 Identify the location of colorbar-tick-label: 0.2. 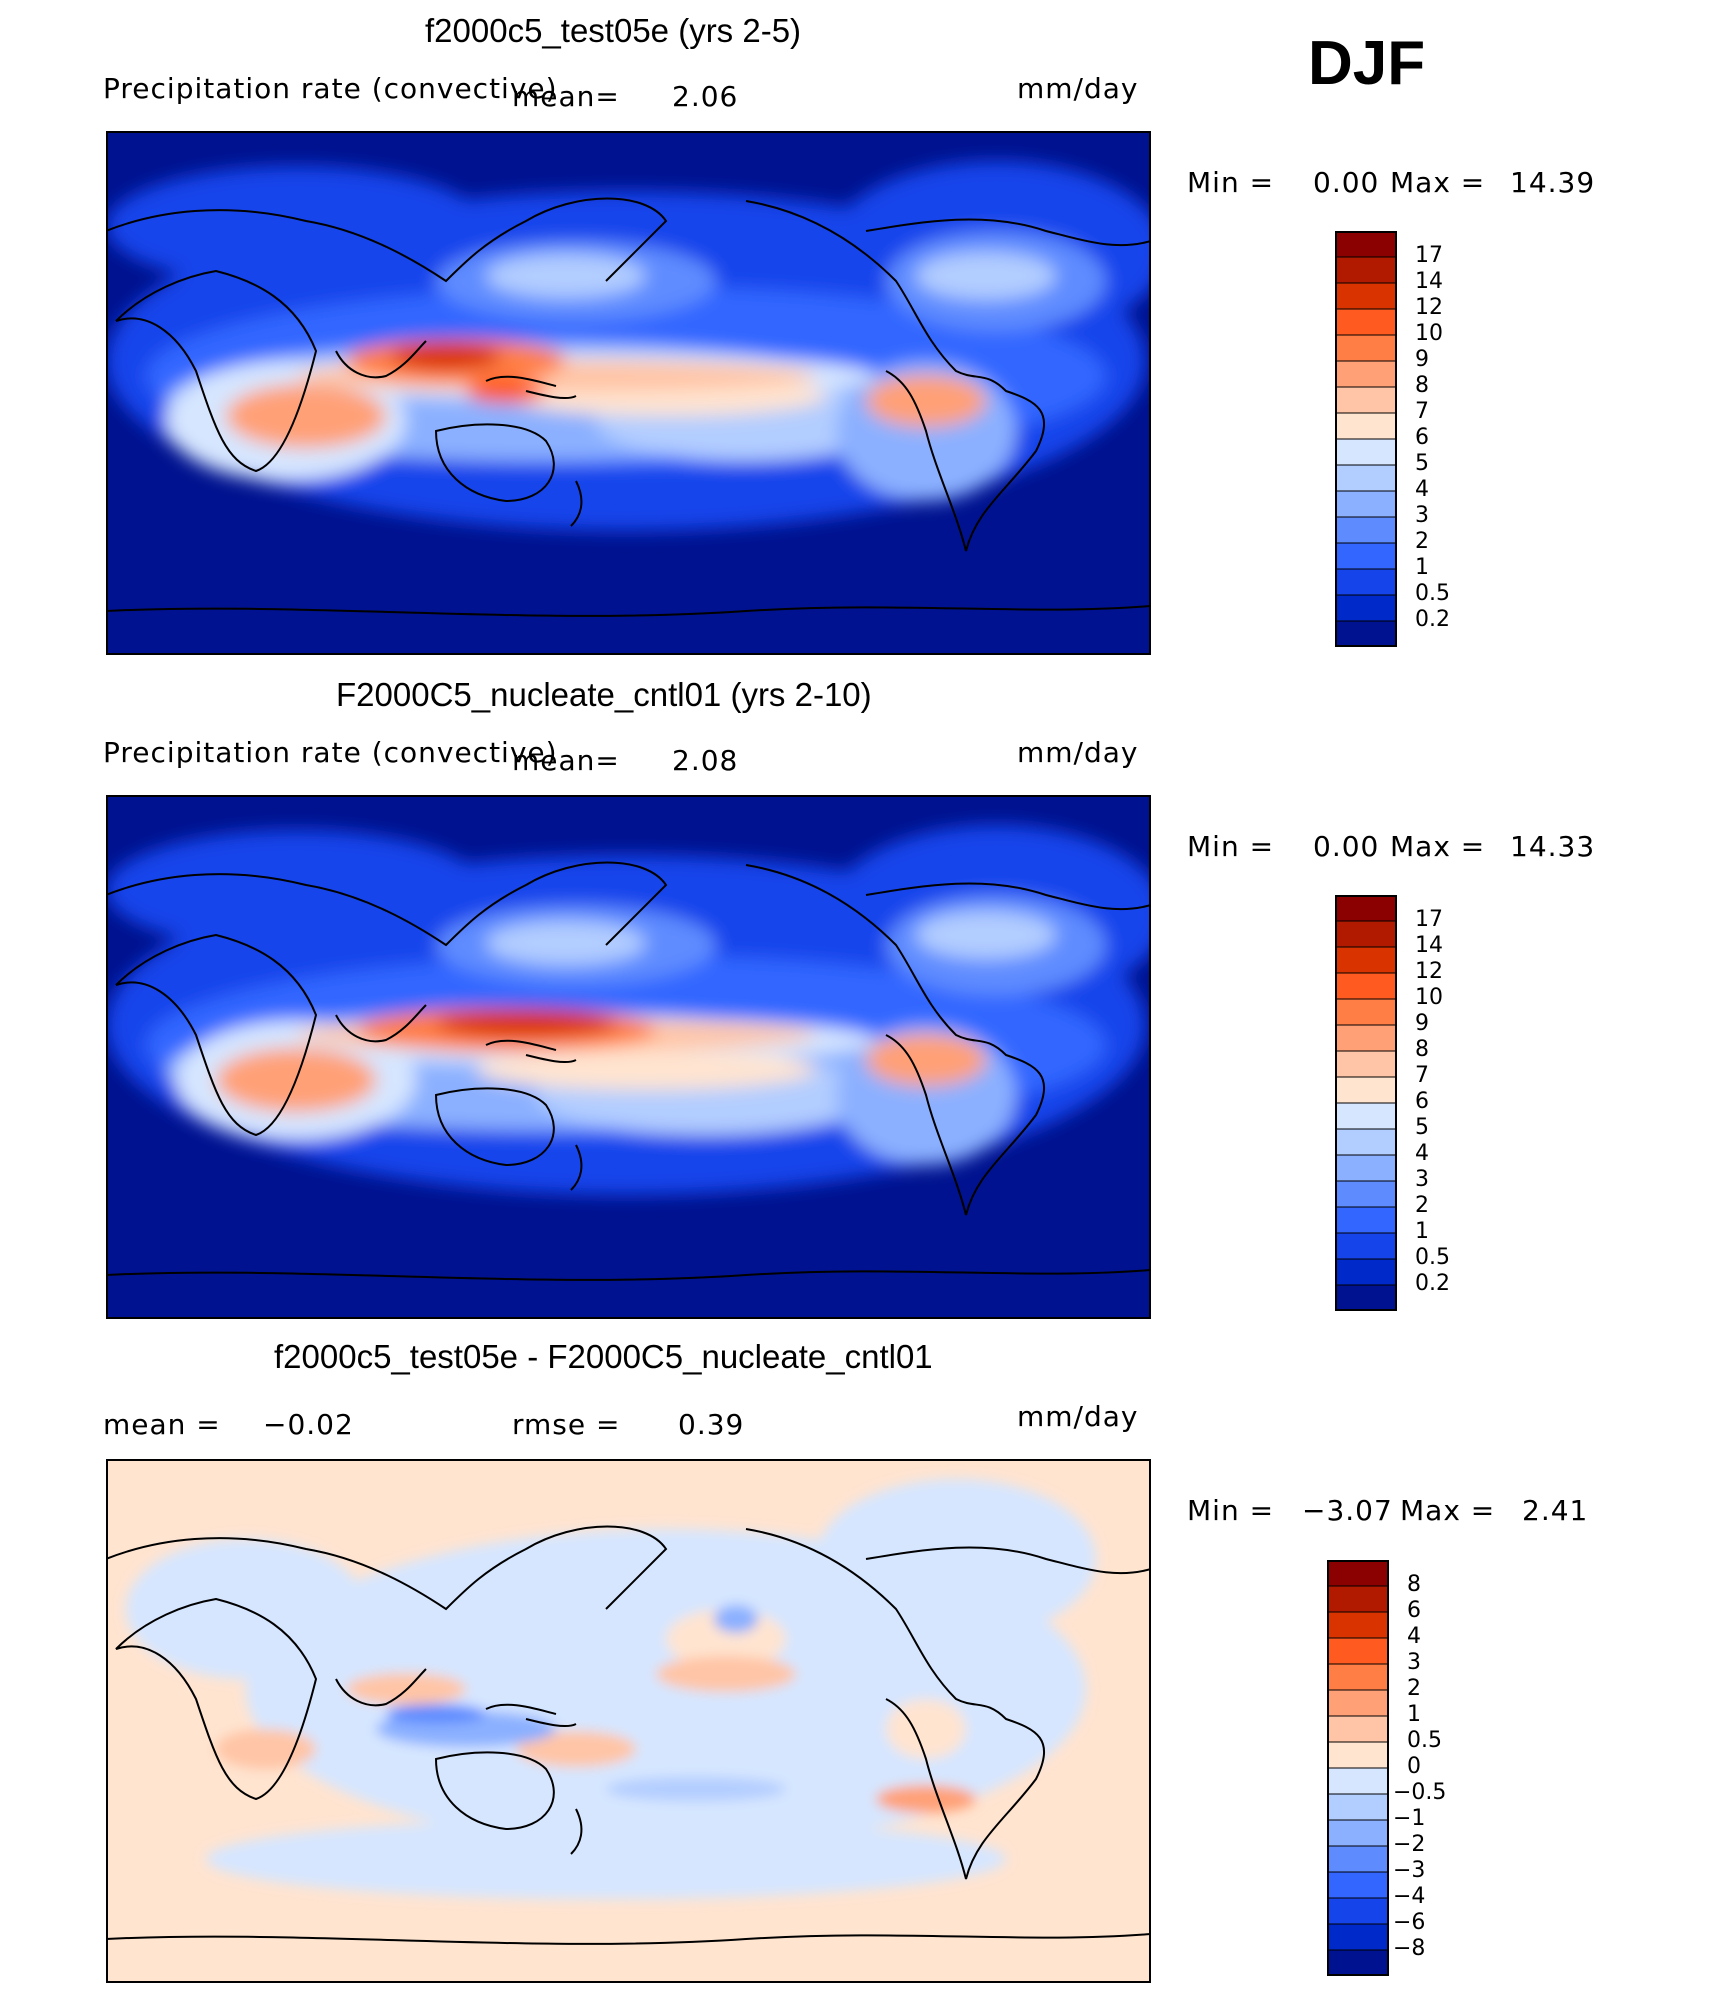
(1432, 619).